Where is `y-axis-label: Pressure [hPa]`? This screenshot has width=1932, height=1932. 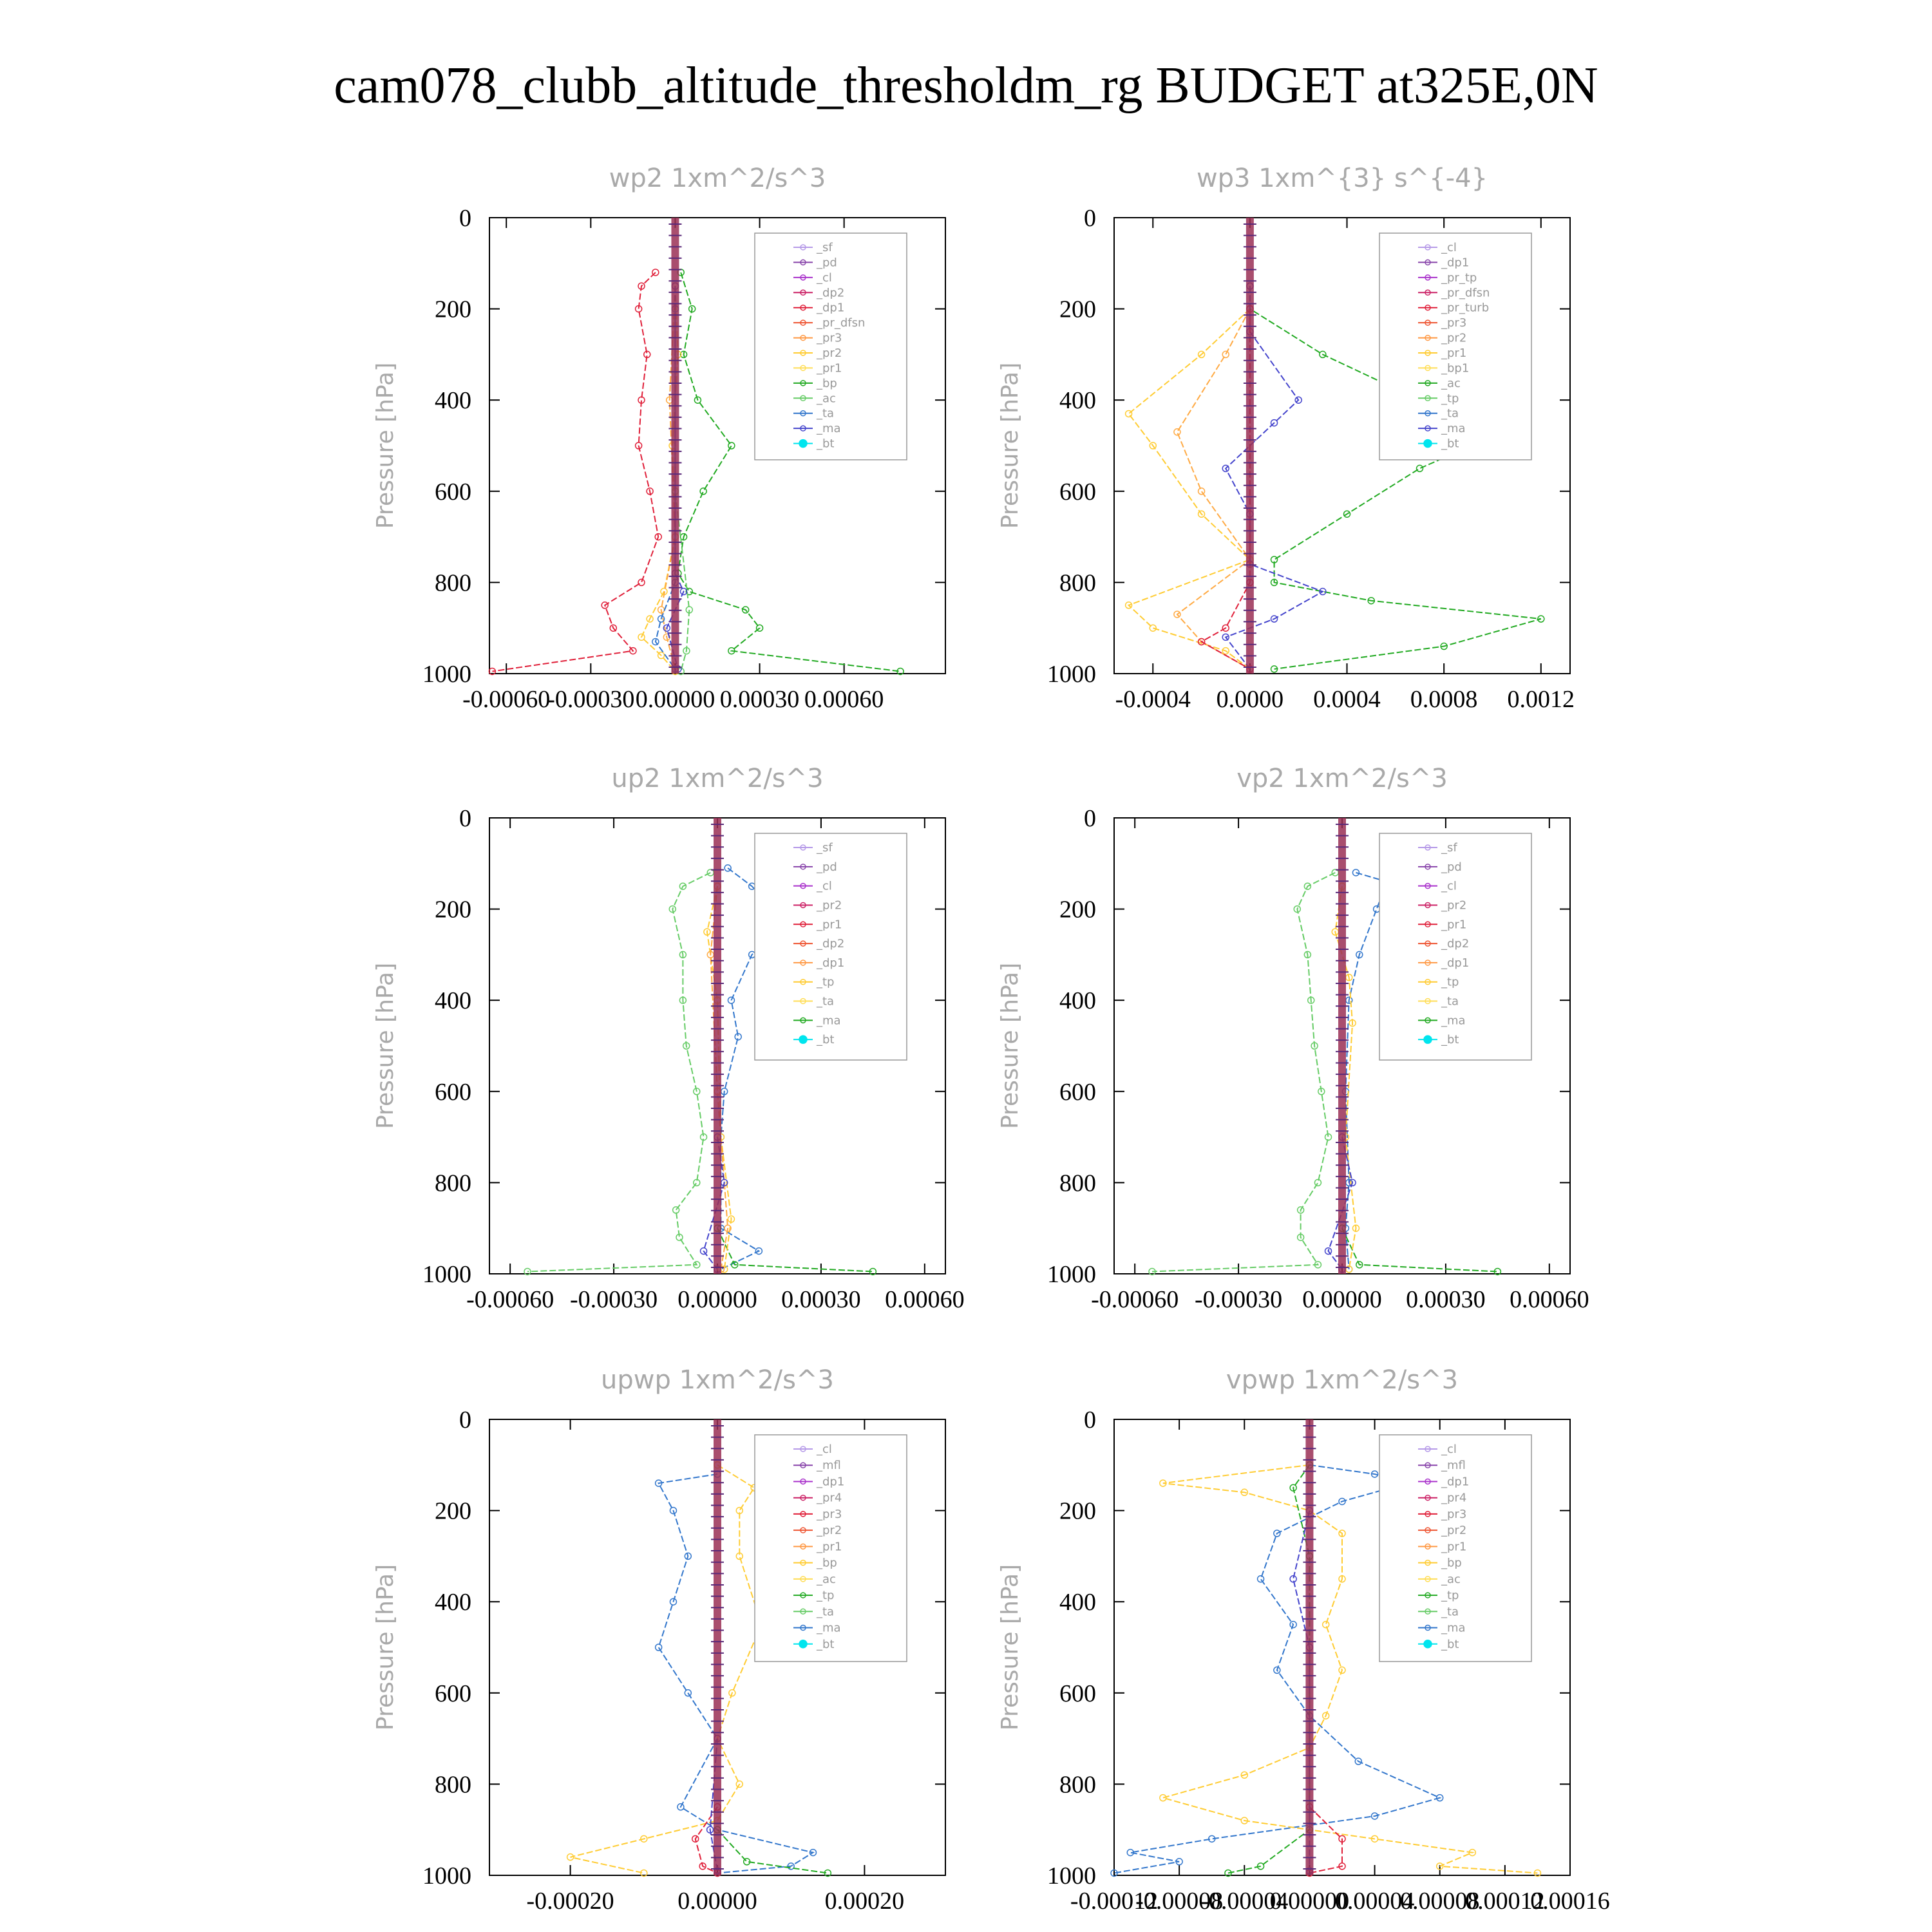
y-axis-label: Pressure [hPa] is located at coordinates (385, 446).